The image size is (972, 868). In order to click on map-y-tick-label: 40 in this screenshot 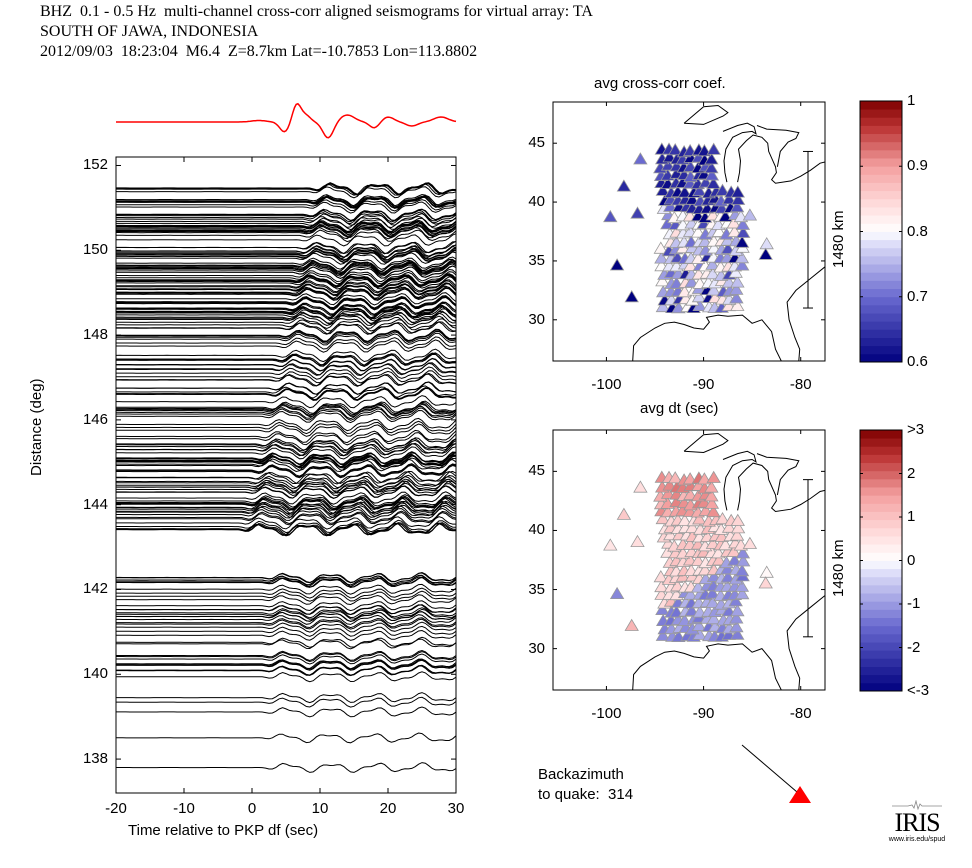, I will do `click(536, 202)`.